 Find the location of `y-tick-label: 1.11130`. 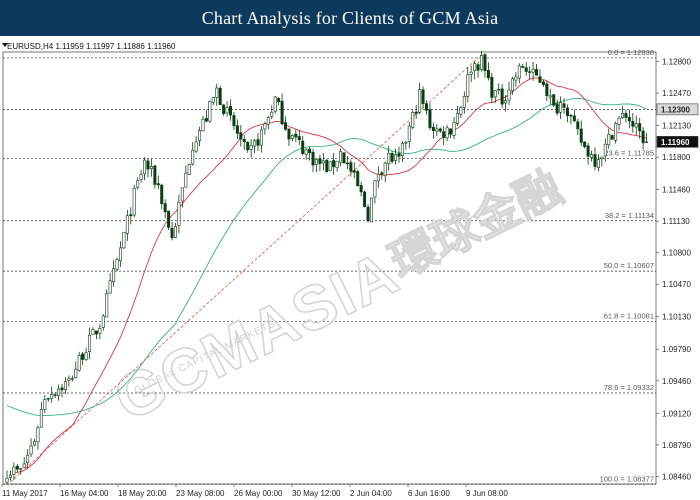

y-tick-label: 1.11130 is located at coordinates (676, 221).